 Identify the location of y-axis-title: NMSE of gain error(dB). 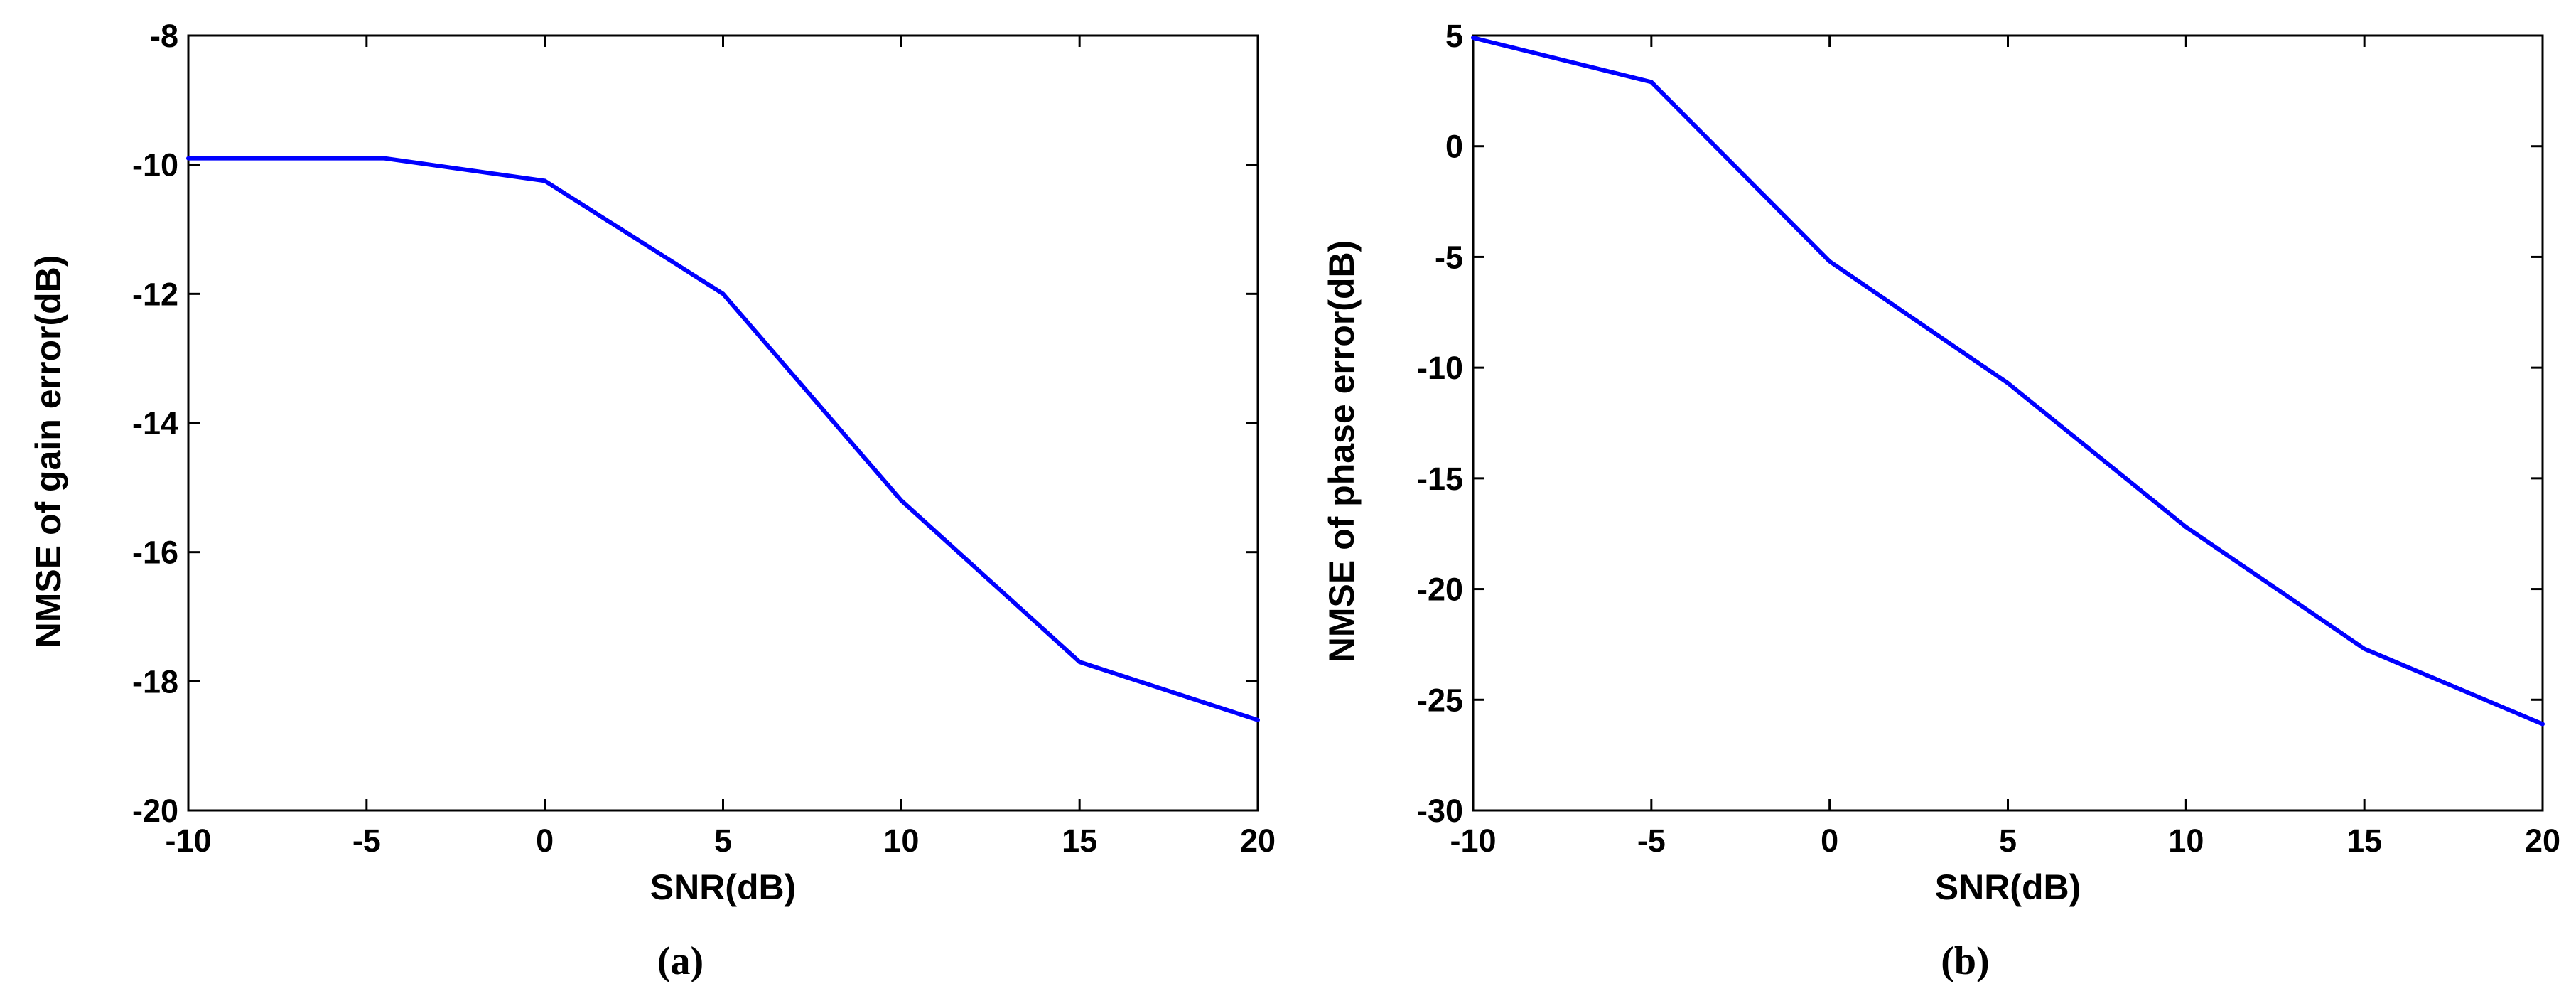
(48, 451).